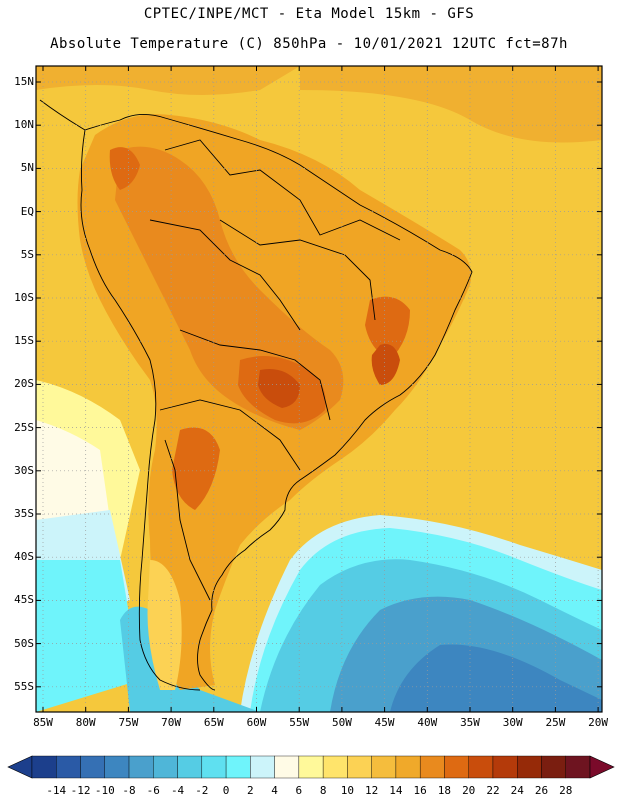 The height and width of the screenshot is (800, 618). Describe the element at coordinates (598, 722) in the screenshot. I see `lon-label: 20W` at that location.